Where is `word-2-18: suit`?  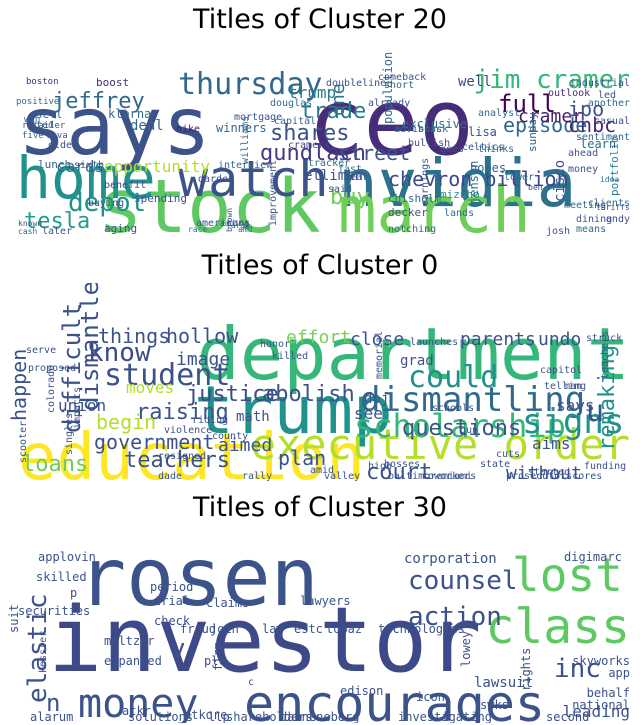 word-2-18: suit is located at coordinates (14, 618).